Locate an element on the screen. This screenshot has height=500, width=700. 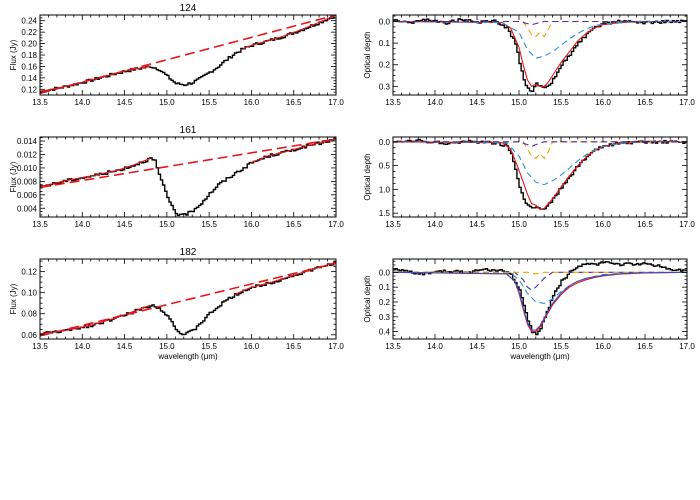
tau-124-xtick-label: 17.0 is located at coordinates (687, 102).